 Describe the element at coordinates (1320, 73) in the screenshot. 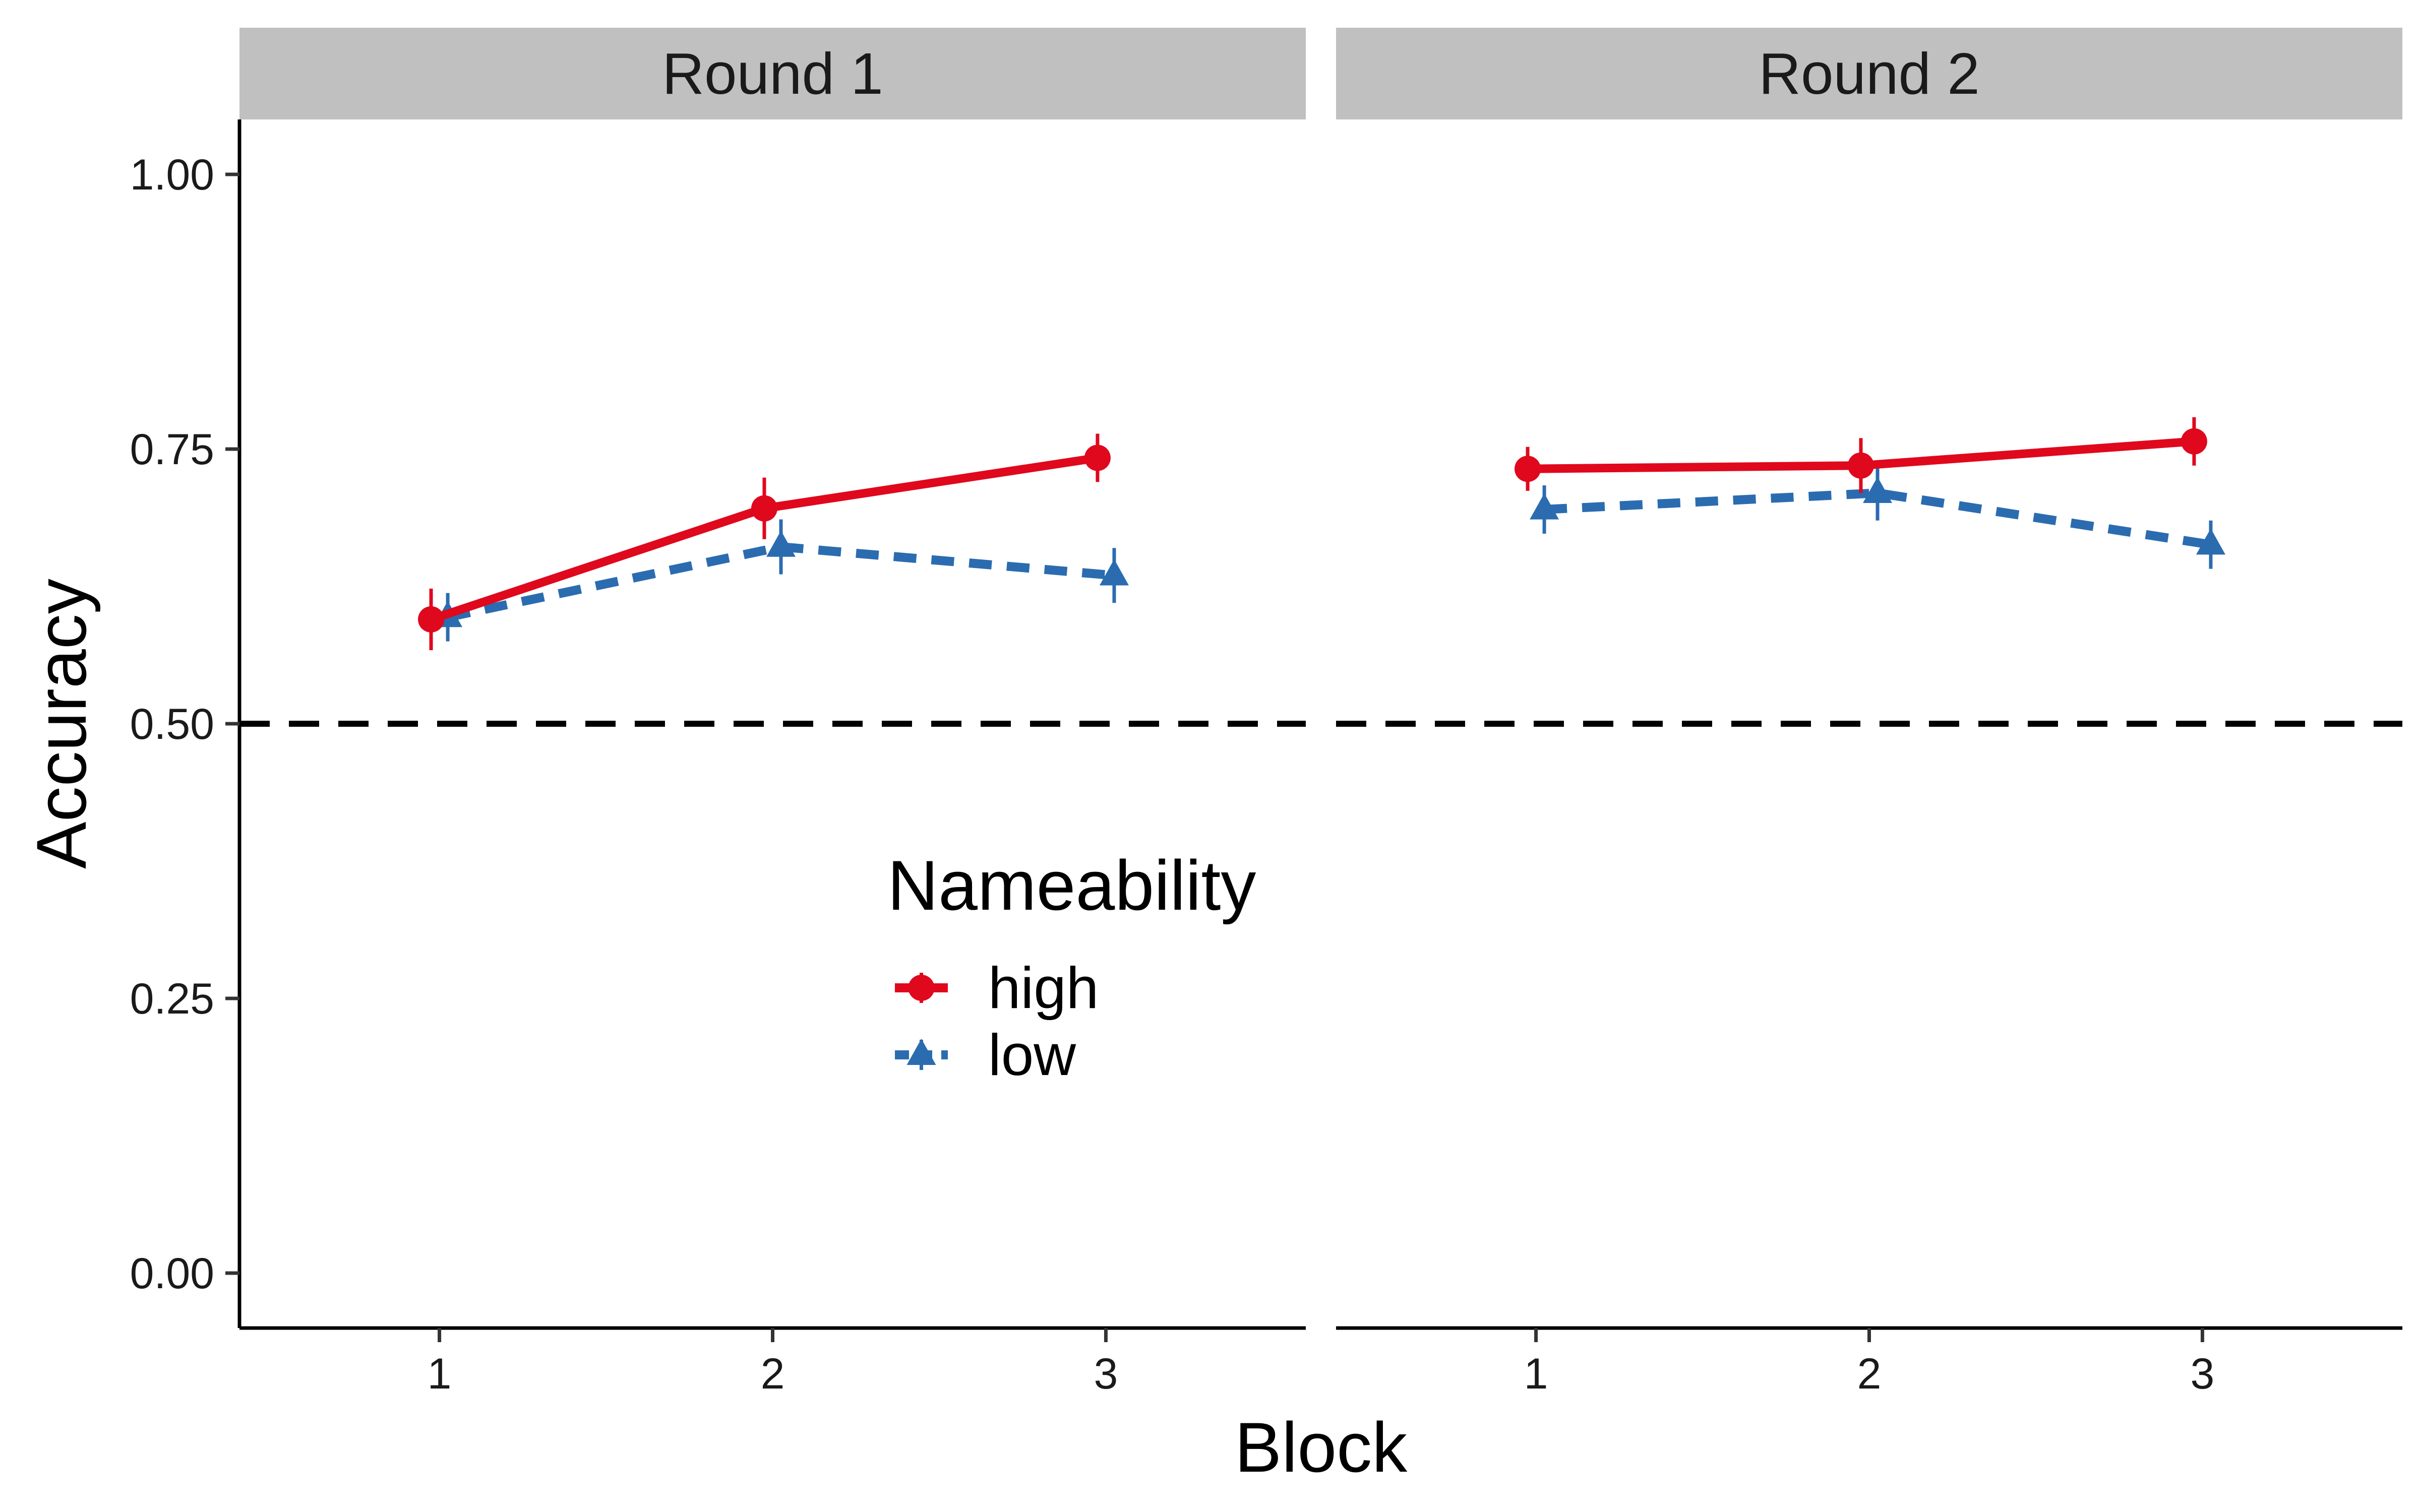

I see `panels: Round 1 Round 2` at that location.